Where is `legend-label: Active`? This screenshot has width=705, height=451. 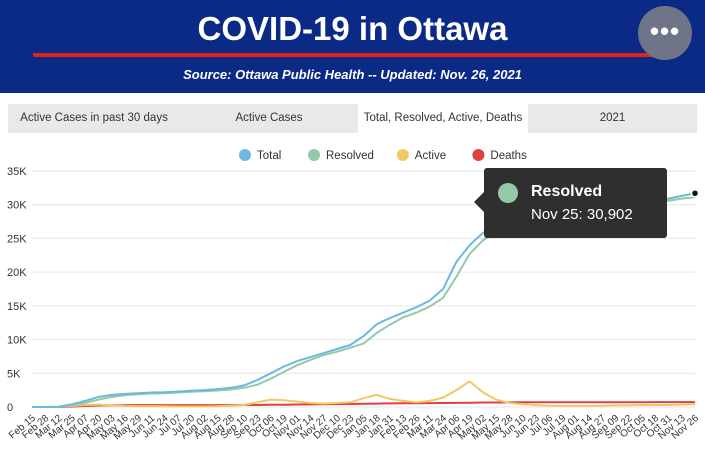 legend-label: Active is located at coordinates (430, 156).